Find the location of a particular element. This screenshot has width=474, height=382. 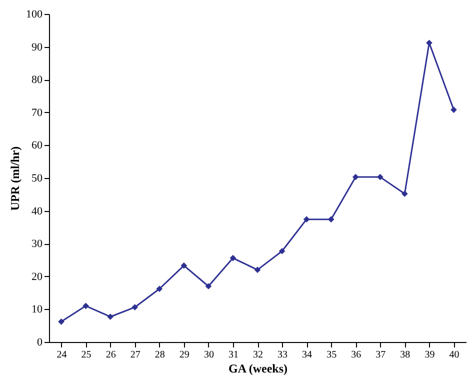

y-tick-label: 60 is located at coordinates (37, 146).